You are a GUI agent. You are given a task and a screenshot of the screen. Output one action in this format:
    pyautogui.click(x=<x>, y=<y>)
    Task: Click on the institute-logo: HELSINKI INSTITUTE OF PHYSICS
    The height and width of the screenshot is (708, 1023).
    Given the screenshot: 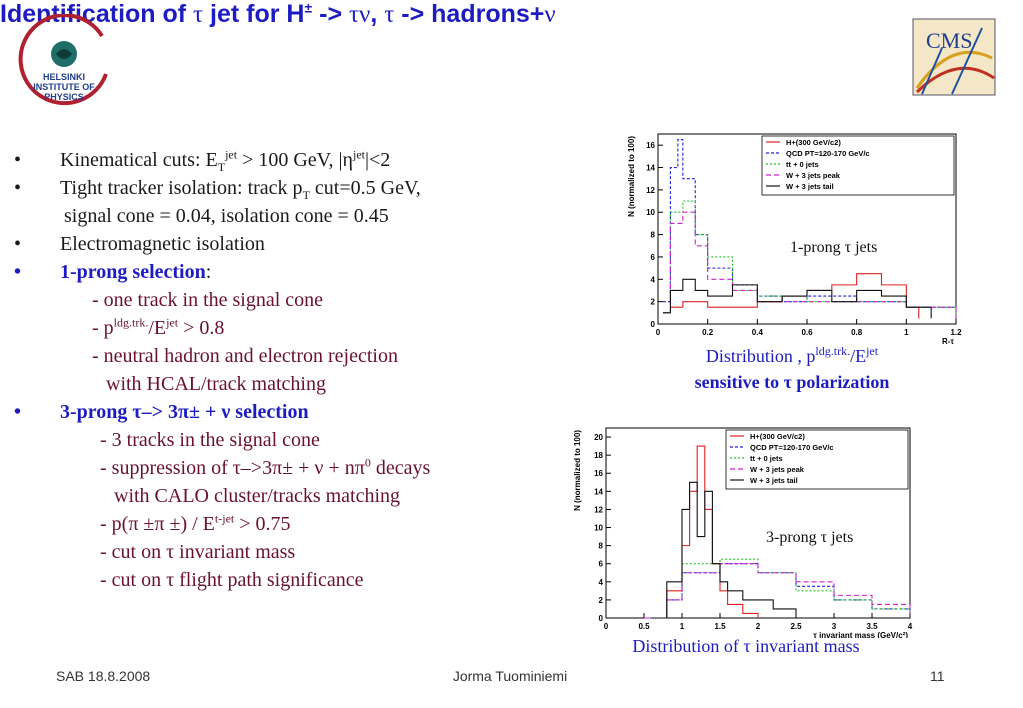 What is the action you would take?
    pyautogui.click(x=64, y=63)
    